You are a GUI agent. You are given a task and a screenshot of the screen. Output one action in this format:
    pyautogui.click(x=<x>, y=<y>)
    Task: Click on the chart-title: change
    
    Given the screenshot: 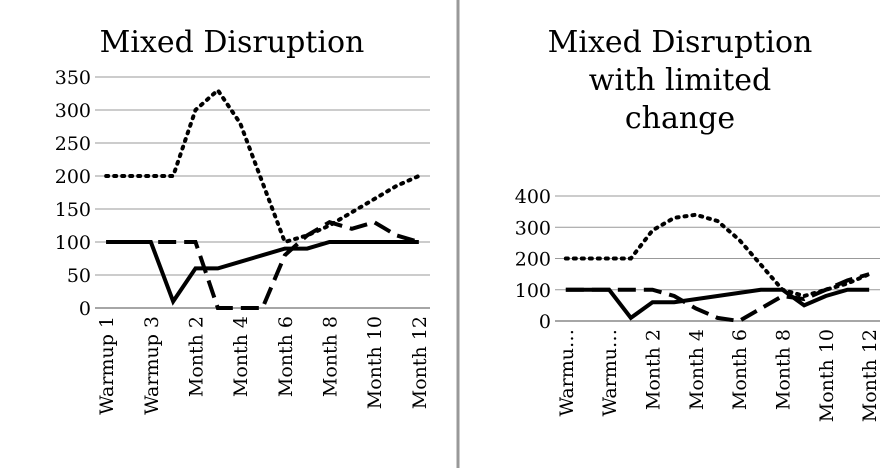 What is the action you would take?
    pyautogui.click(x=680, y=118)
    